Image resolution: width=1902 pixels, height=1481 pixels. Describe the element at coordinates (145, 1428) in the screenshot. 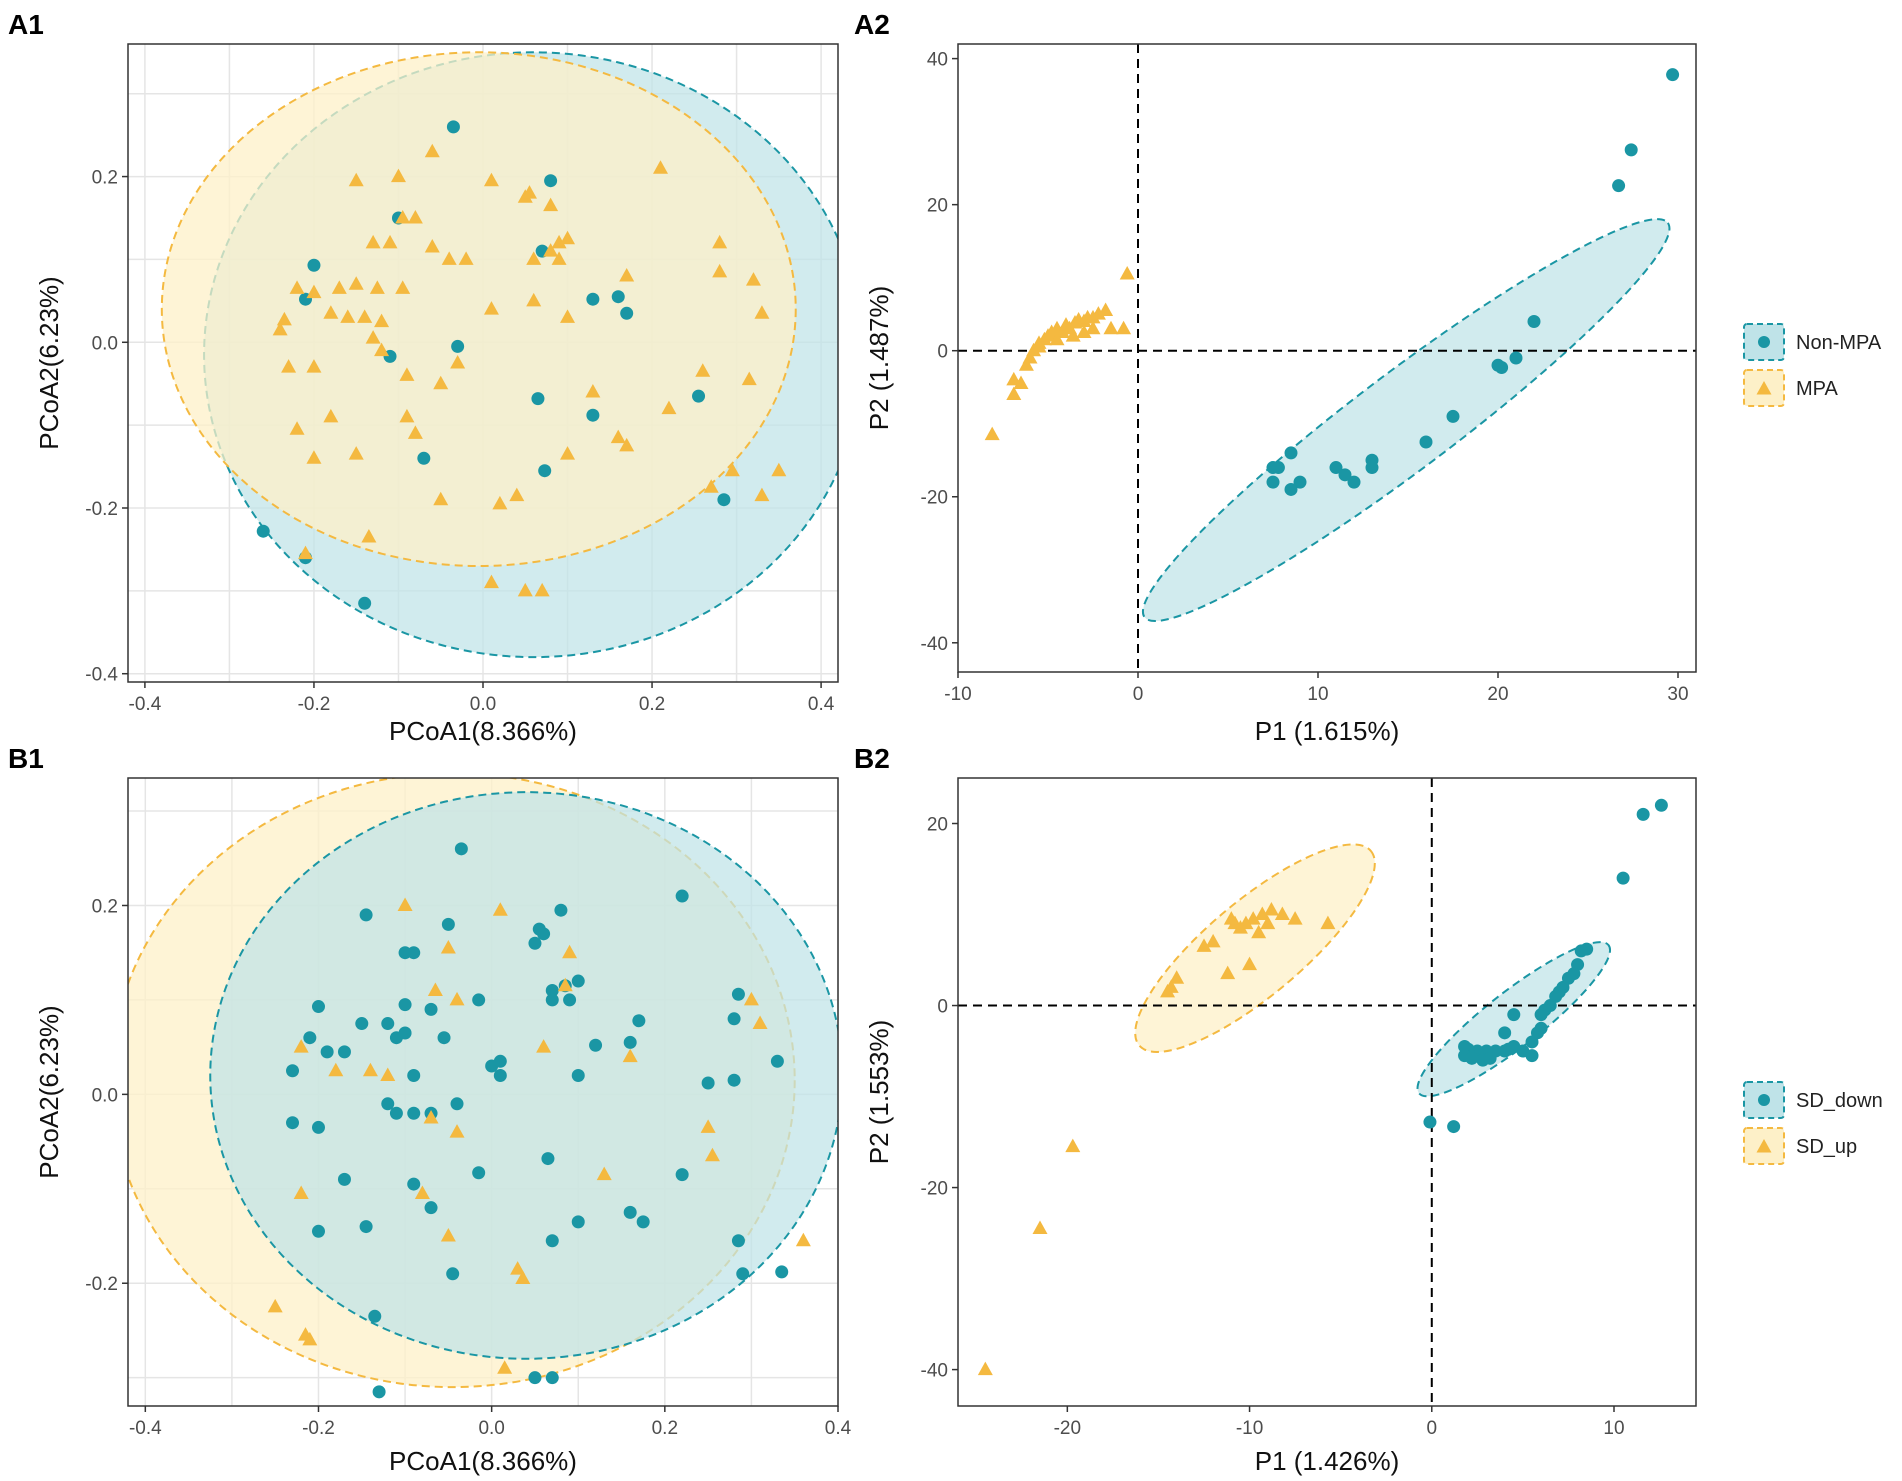

I see `x-tick-label: -0.4` at that location.